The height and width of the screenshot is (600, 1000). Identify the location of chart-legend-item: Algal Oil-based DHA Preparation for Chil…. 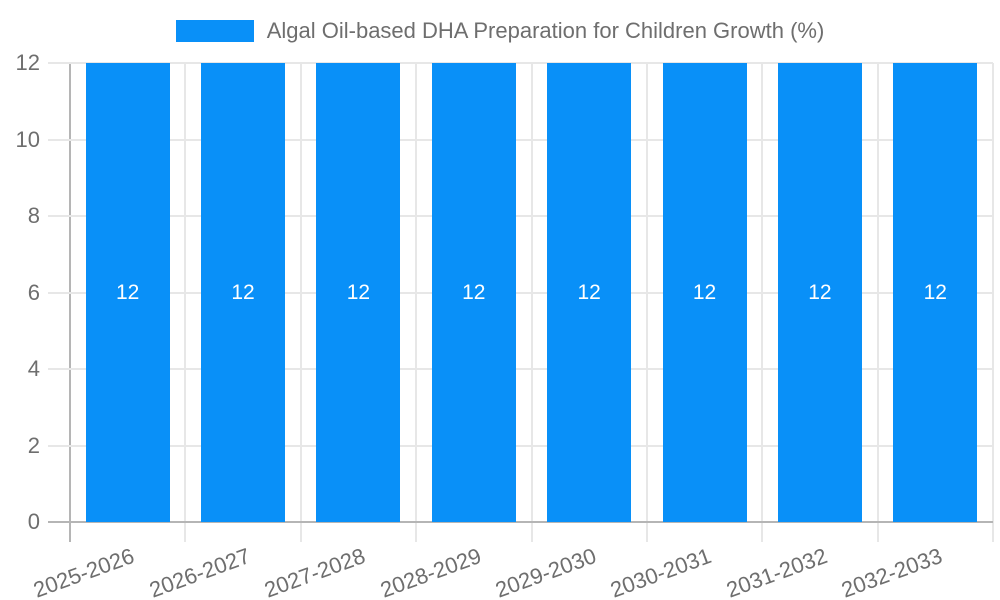
(500, 31).